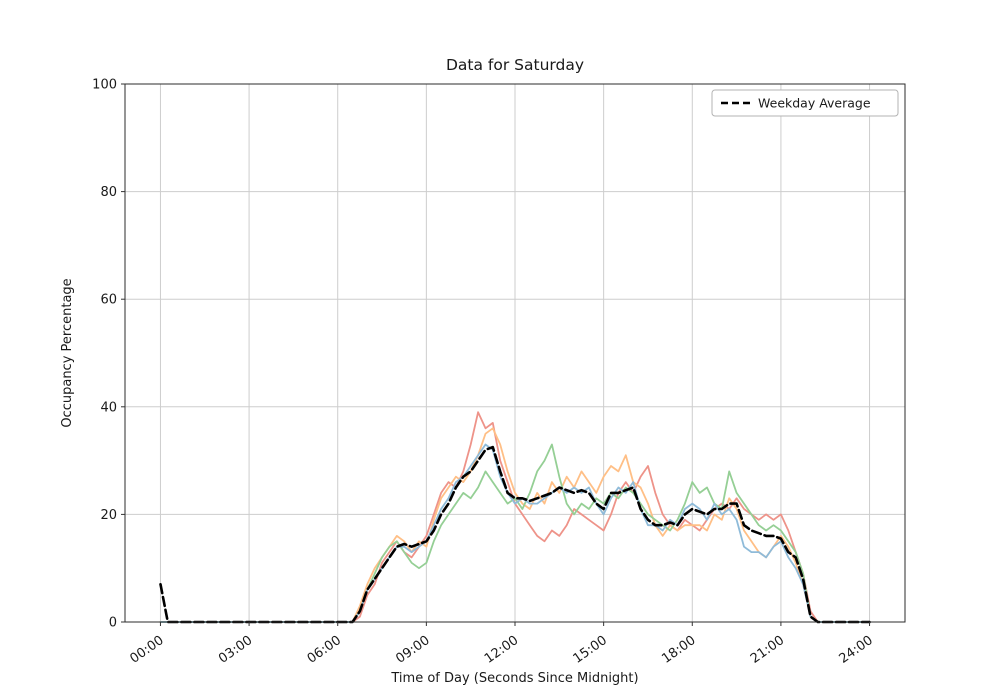 The width and height of the screenshot is (1000, 700). Describe the element at coordinates (67, 352) in the screenshot. I see `y-axis-label: Occupancy Percentage` at that location.